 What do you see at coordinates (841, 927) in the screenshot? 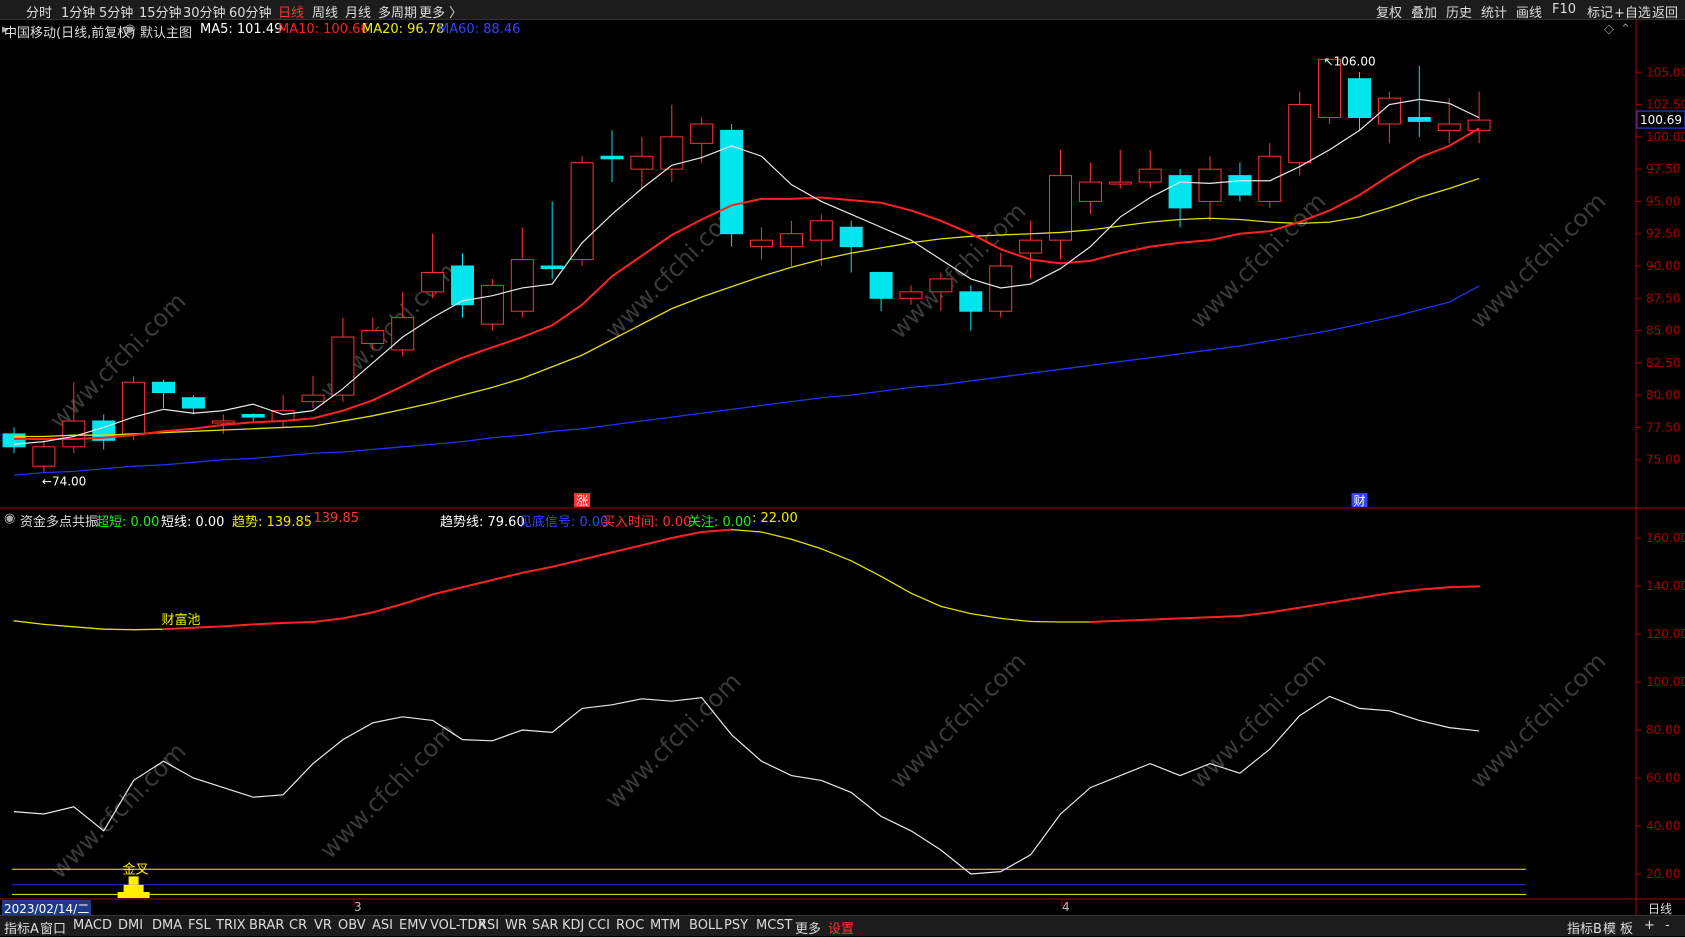
I see `indicator-tab-25: 设置` at bounding box center [841, 927].